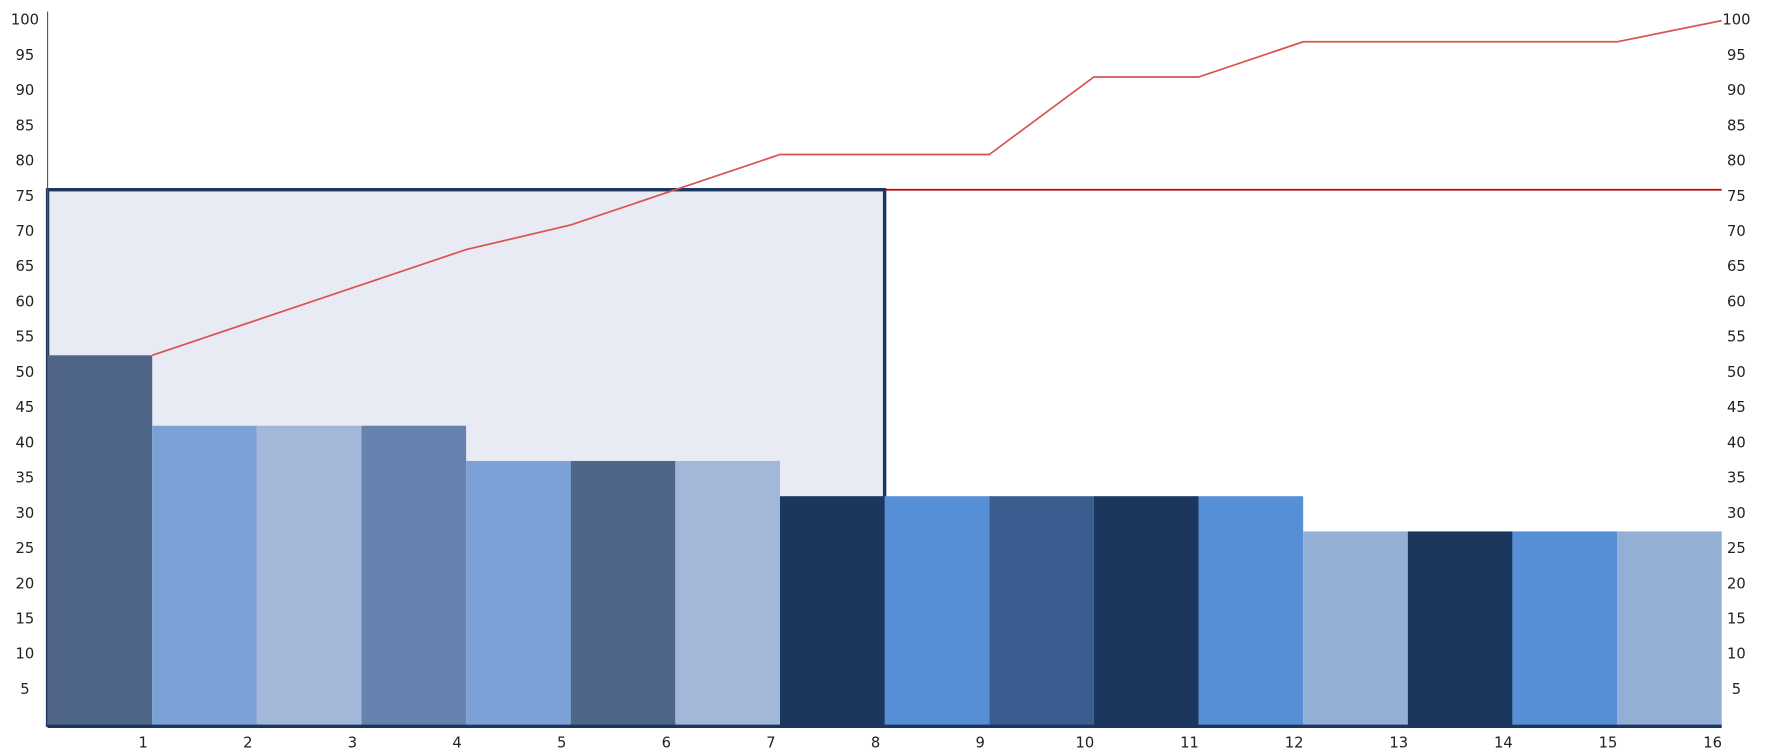  I want to click on x-tick-label: 2, so click(247, 742).